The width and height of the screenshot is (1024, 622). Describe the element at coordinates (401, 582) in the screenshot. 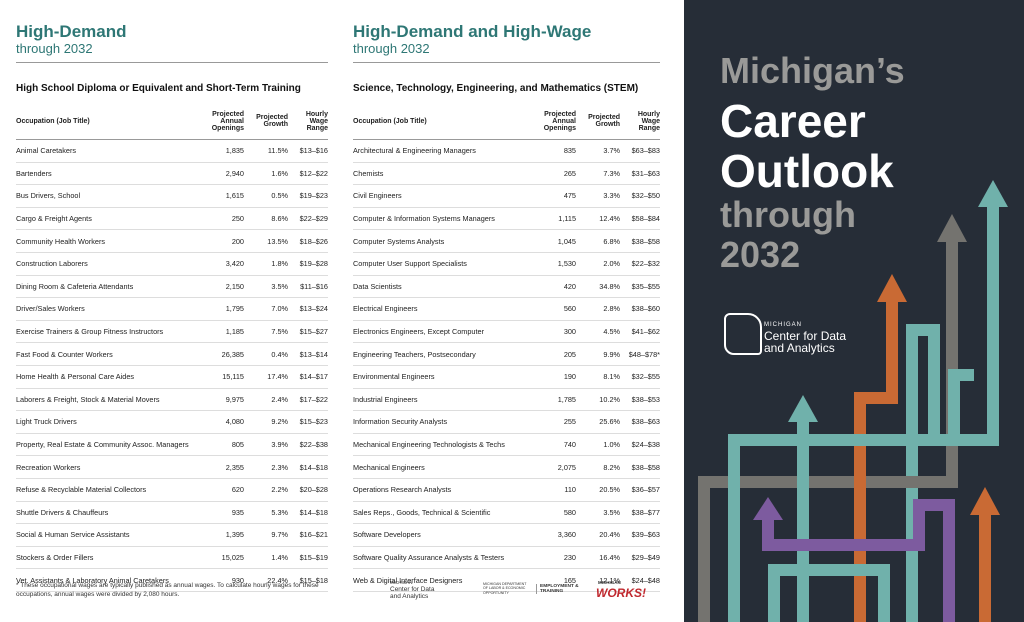

I see `logo-small: MICHIGAN` at that location.